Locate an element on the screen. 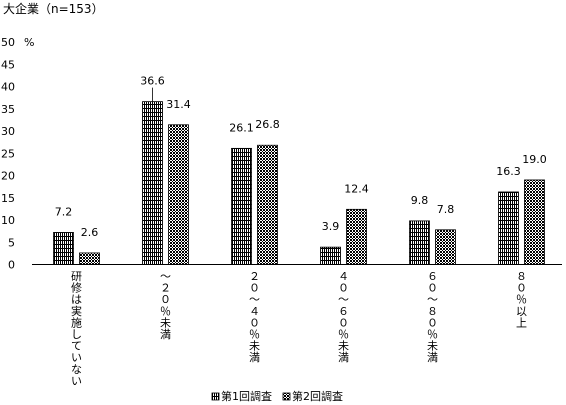  legend-label-series-1: 第1回調査 is located at coordinates (246, 396).